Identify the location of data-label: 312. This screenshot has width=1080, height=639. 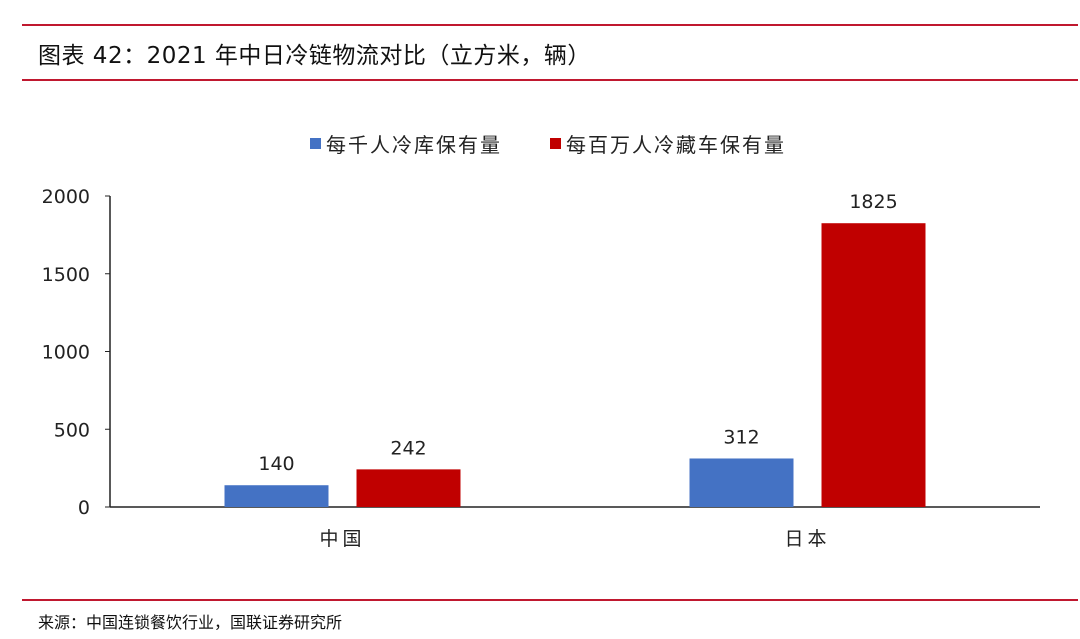
(741, 437).